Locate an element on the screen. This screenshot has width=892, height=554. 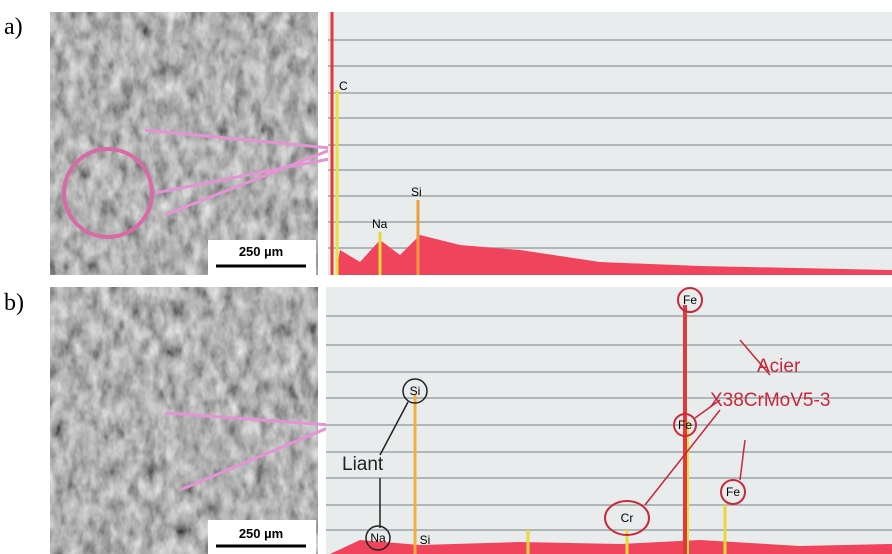
panel-label: a) is located at coordinates (13, 27).